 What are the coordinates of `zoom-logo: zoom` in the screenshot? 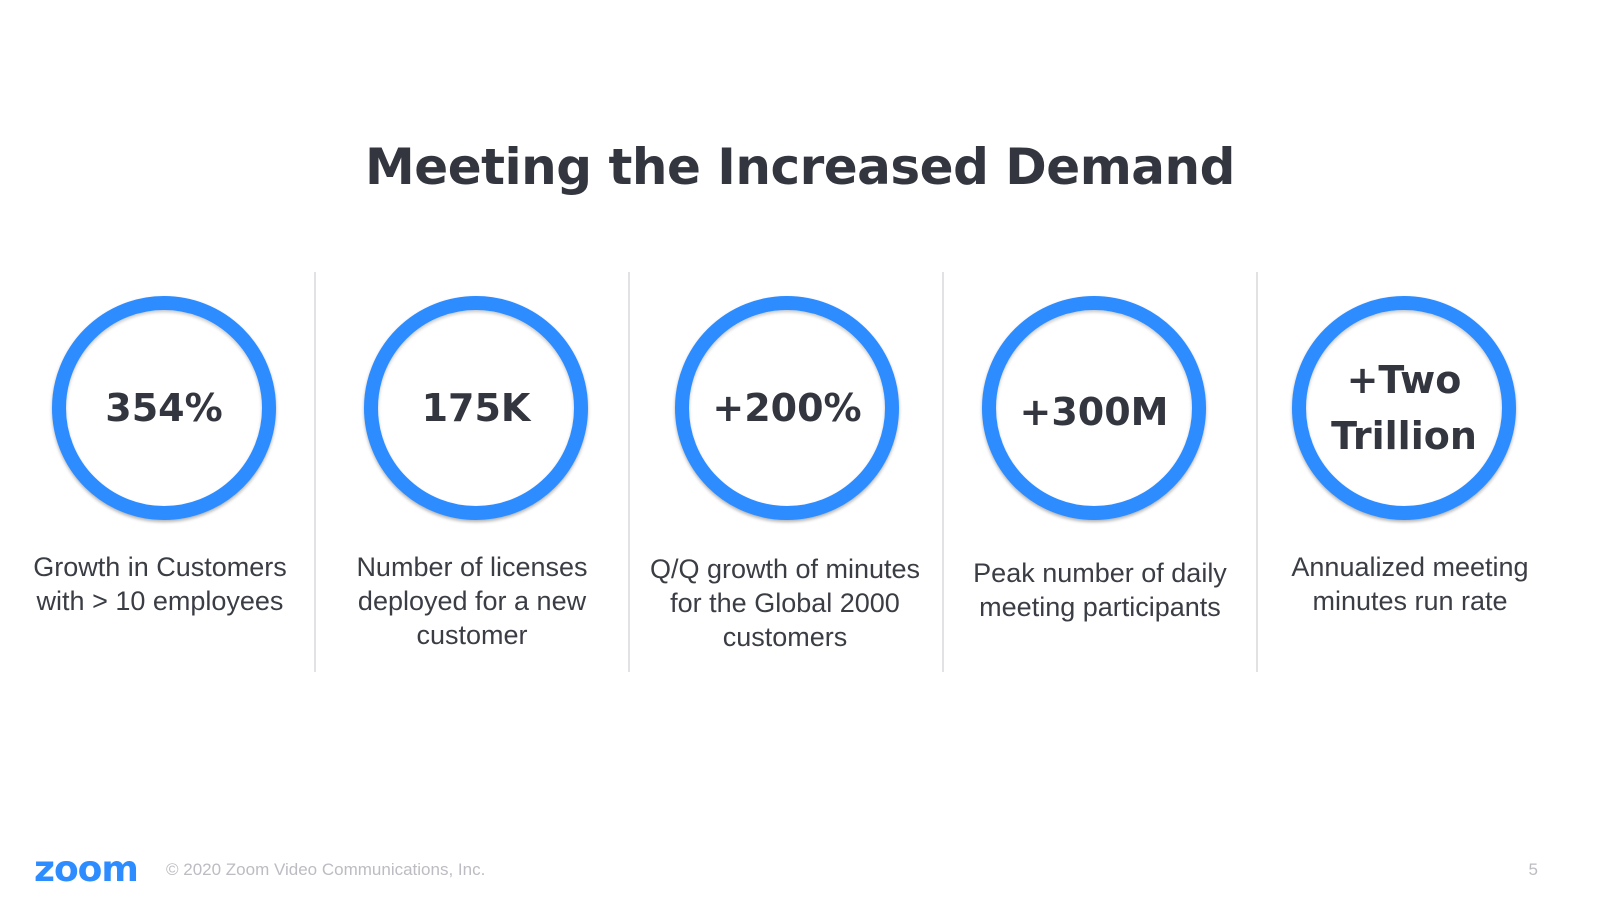 It's located at (86, 869).